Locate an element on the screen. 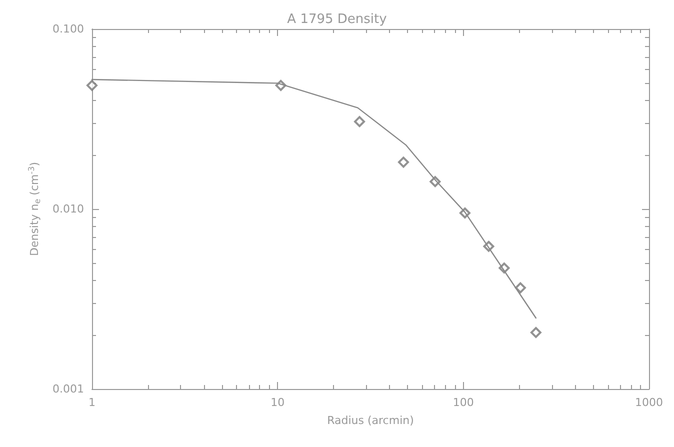 The height and width of the screenshot is (447, 674). x-axis-title: Radius (arcmin) is located at coordinates (370, 420).